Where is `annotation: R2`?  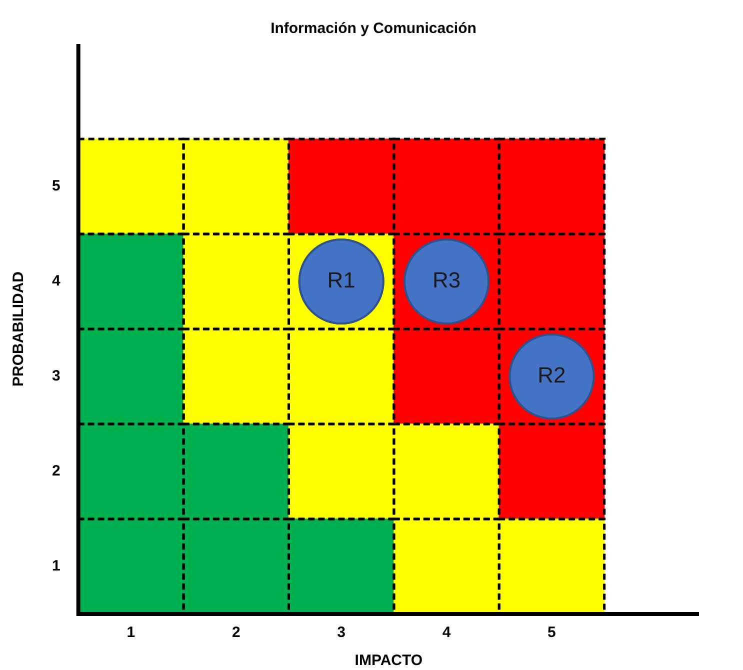
annotation: R2 is located at coordinates (552, 375).